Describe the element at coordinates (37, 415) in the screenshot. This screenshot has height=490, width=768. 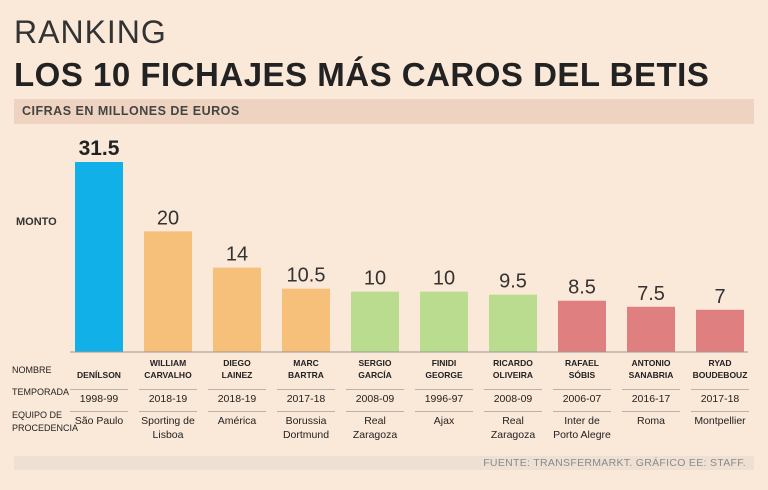
I see `row-label-equipo-1: EQUIPO DE` at that location.